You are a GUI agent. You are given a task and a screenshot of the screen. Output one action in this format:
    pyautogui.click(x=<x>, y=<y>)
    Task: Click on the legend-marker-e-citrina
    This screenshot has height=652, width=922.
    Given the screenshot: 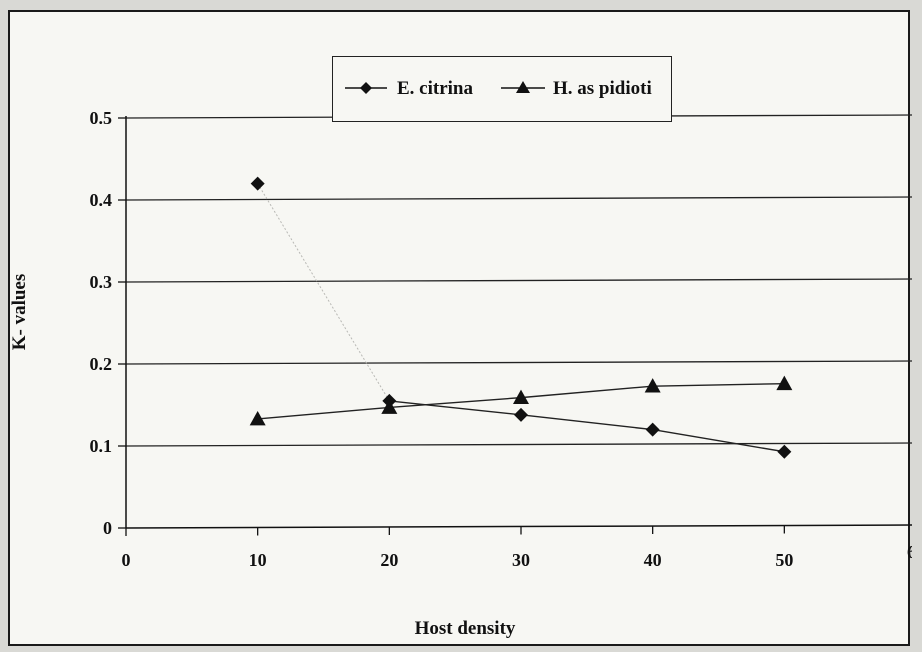 What is the action you would take?
    pyautogui.click(x=366, y=88)
    